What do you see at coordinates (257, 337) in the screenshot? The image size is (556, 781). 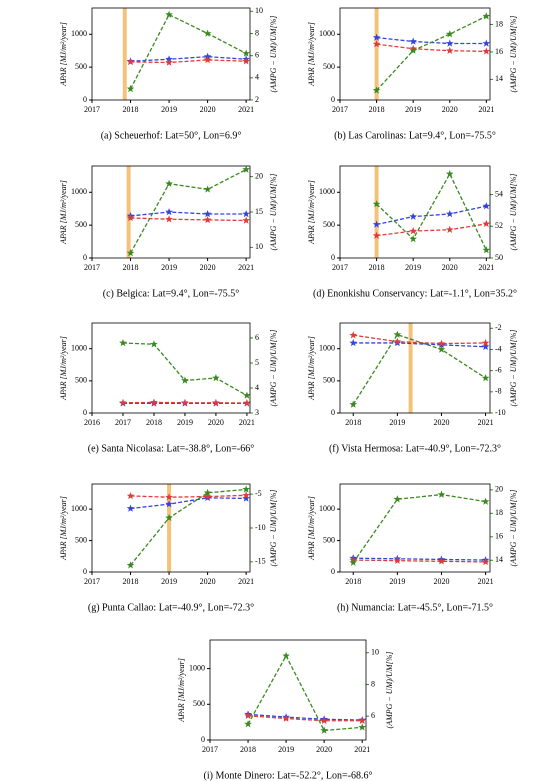 I see `y2-tick-label: 6` at bounding box center [257, 337].